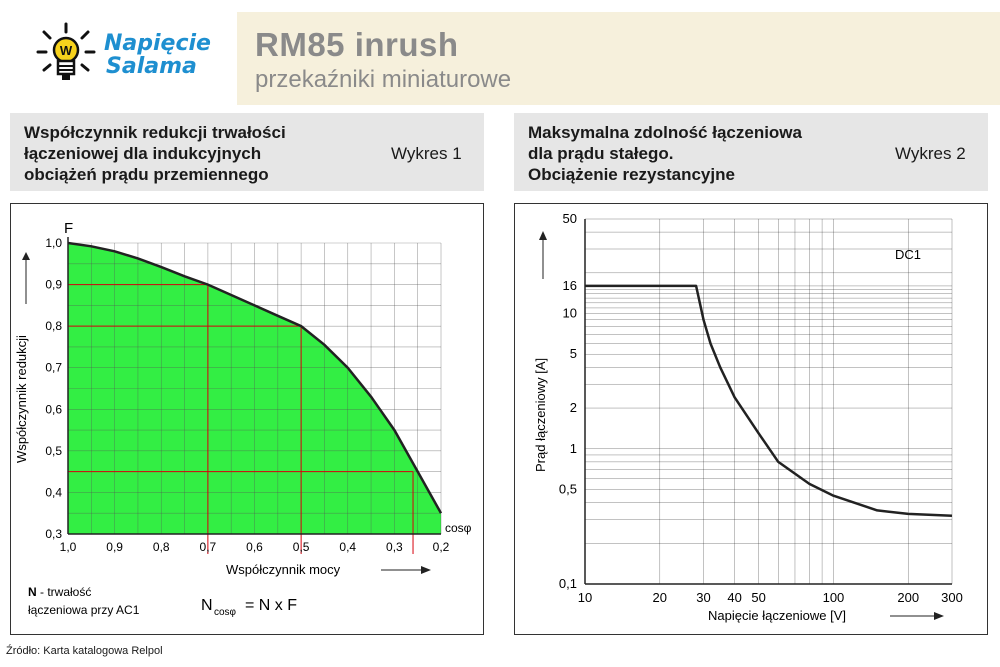 The width and height of the screenshot is (1000, 667). What do you see at coordinates (570, 285) in the screenshot?
I see `y-tick-label: 16` at bounding box center [570, 285].